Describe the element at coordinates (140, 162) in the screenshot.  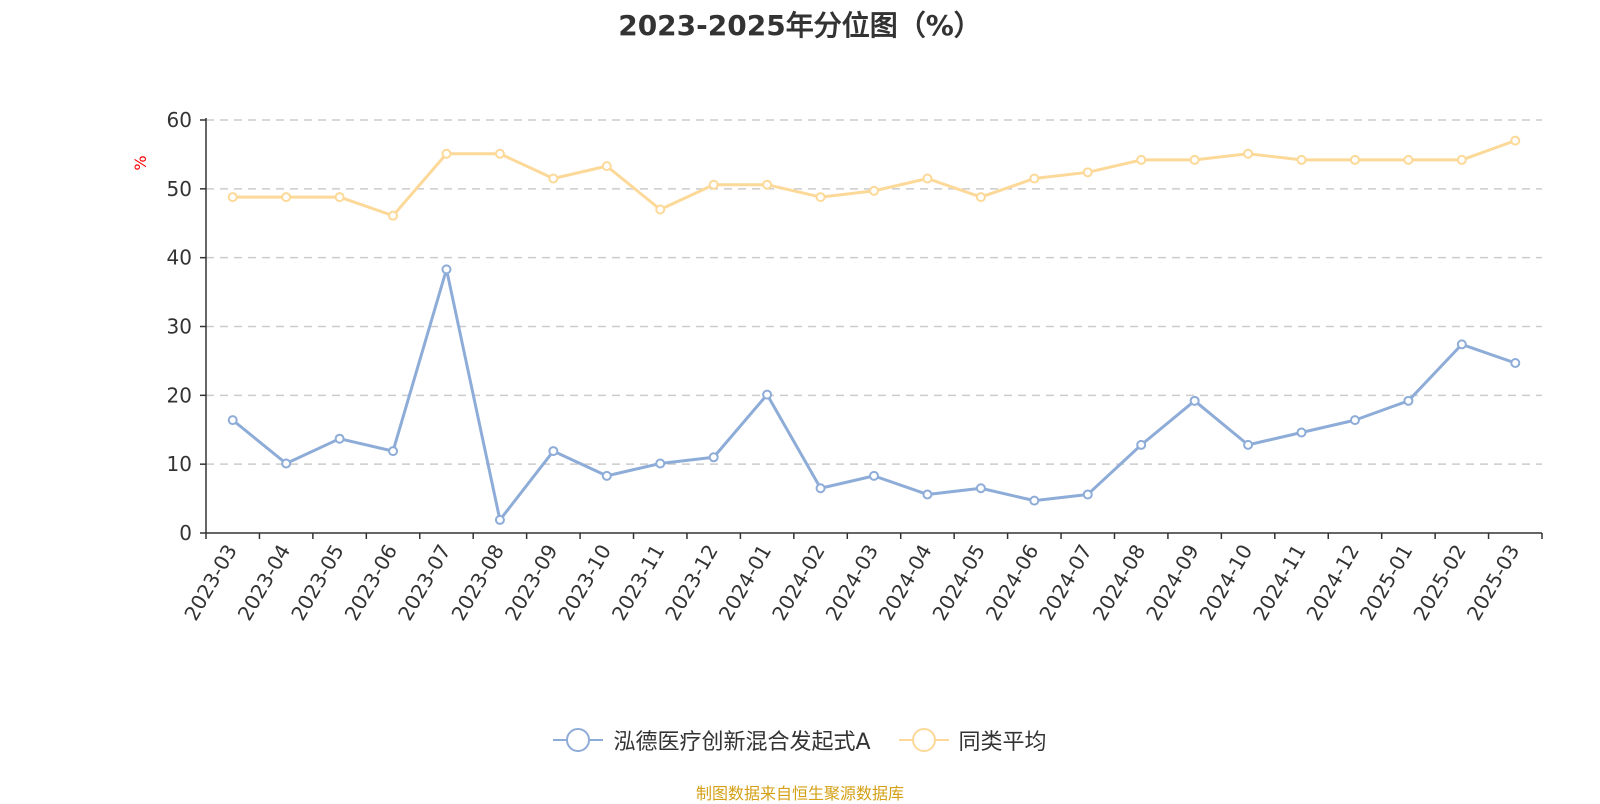
I see `y-axis-unit-label: %` at that location.